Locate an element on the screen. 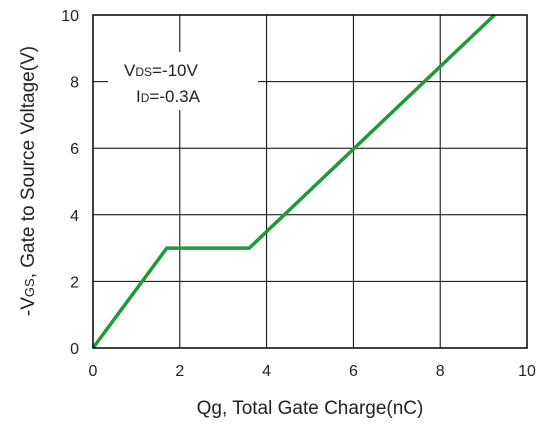 Image resolution: width=552 pixels, height=426 pixels. id-annotation: ID=-0.3A is located at coordinates (168, 96).